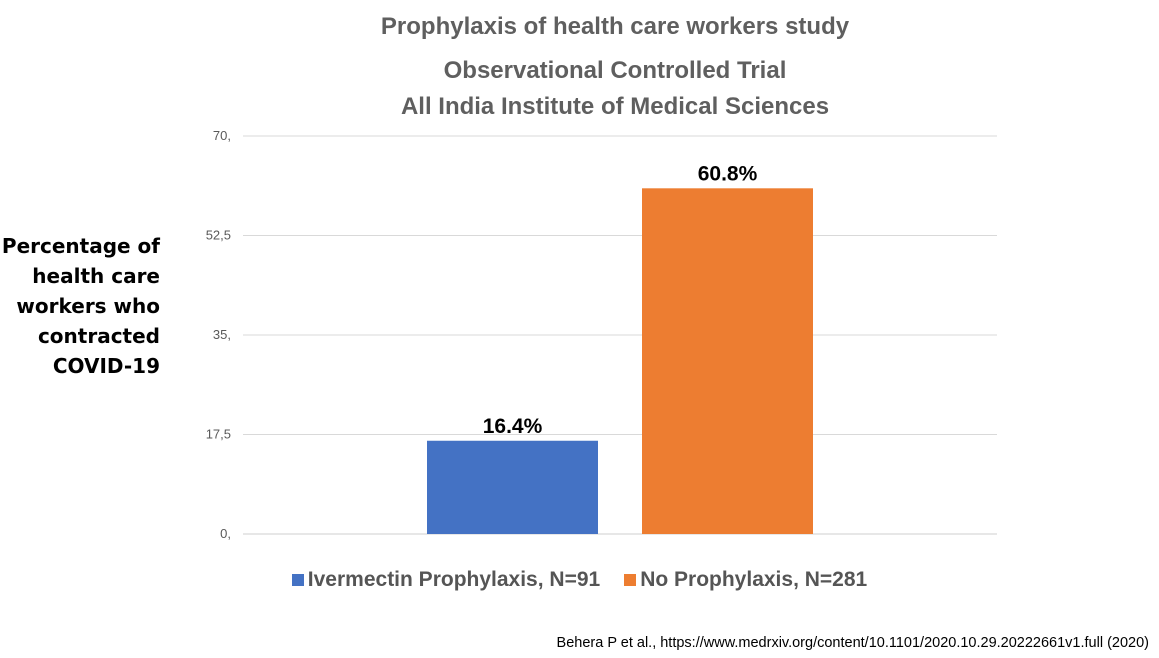  Describe the element at coordinates (222, 334) in the screenshot. I see `y-tick-label-2: 35,` at that location.